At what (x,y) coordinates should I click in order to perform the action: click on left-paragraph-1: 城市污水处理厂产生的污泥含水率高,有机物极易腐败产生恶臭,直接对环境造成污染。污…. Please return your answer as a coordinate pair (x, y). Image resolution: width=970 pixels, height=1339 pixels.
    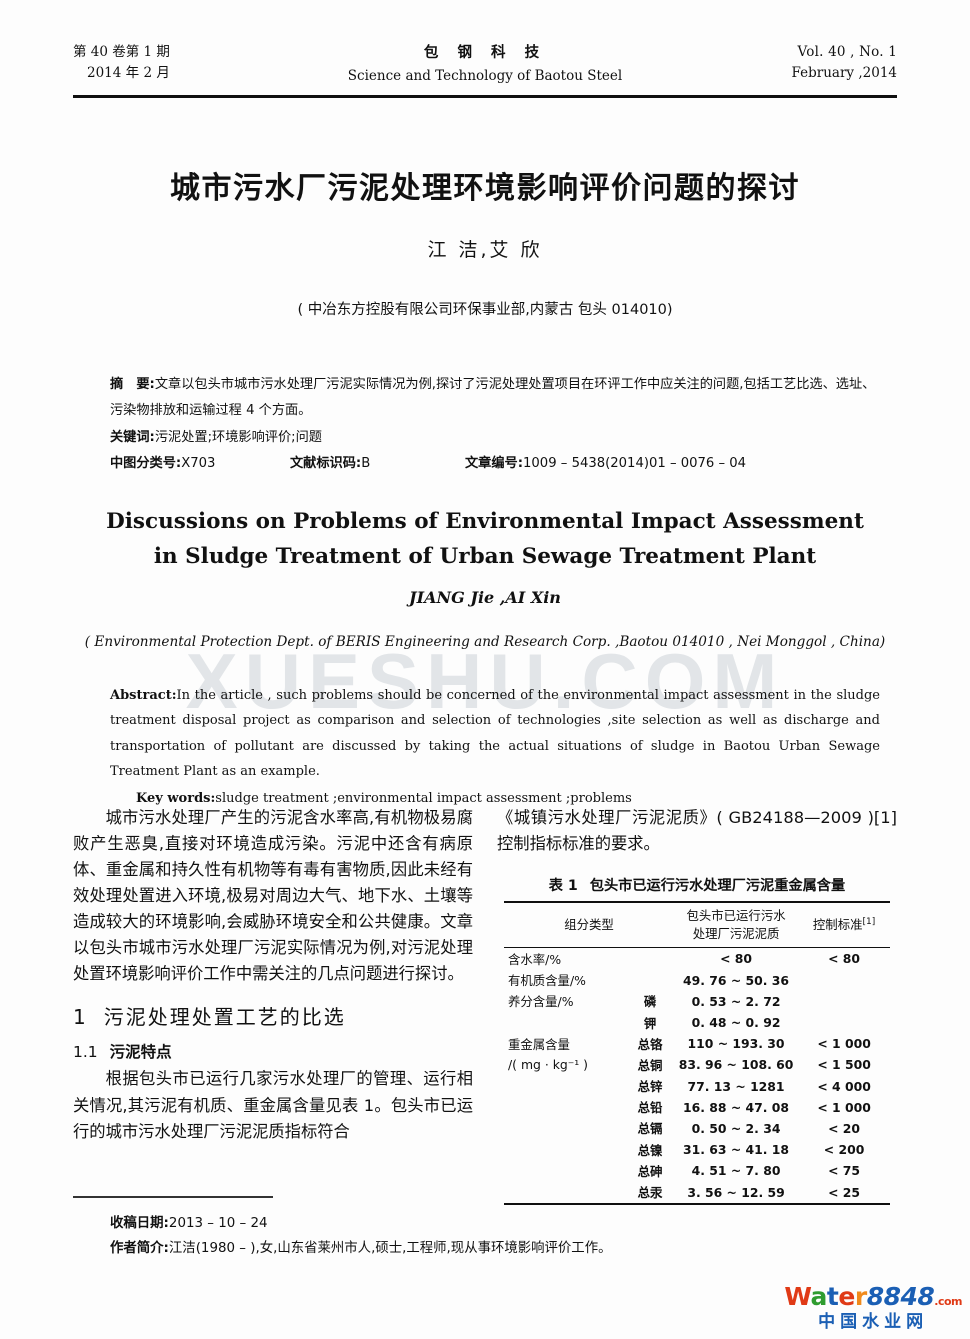
    Looking at the image, I should click on (273, 896).